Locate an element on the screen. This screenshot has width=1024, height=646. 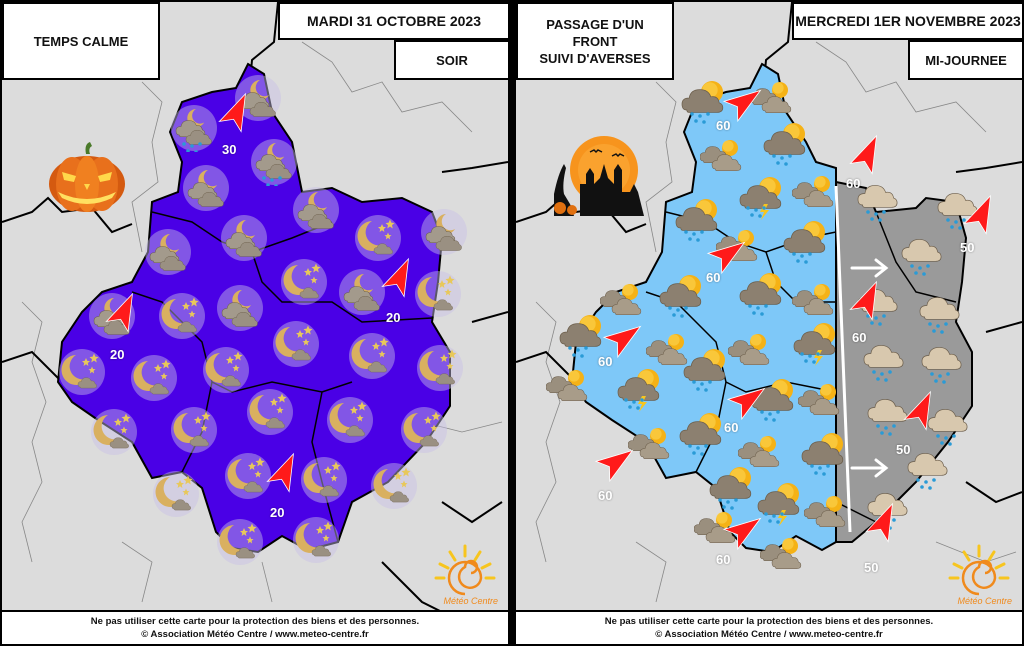
cold-front-line is located at coordinates (843, 359).